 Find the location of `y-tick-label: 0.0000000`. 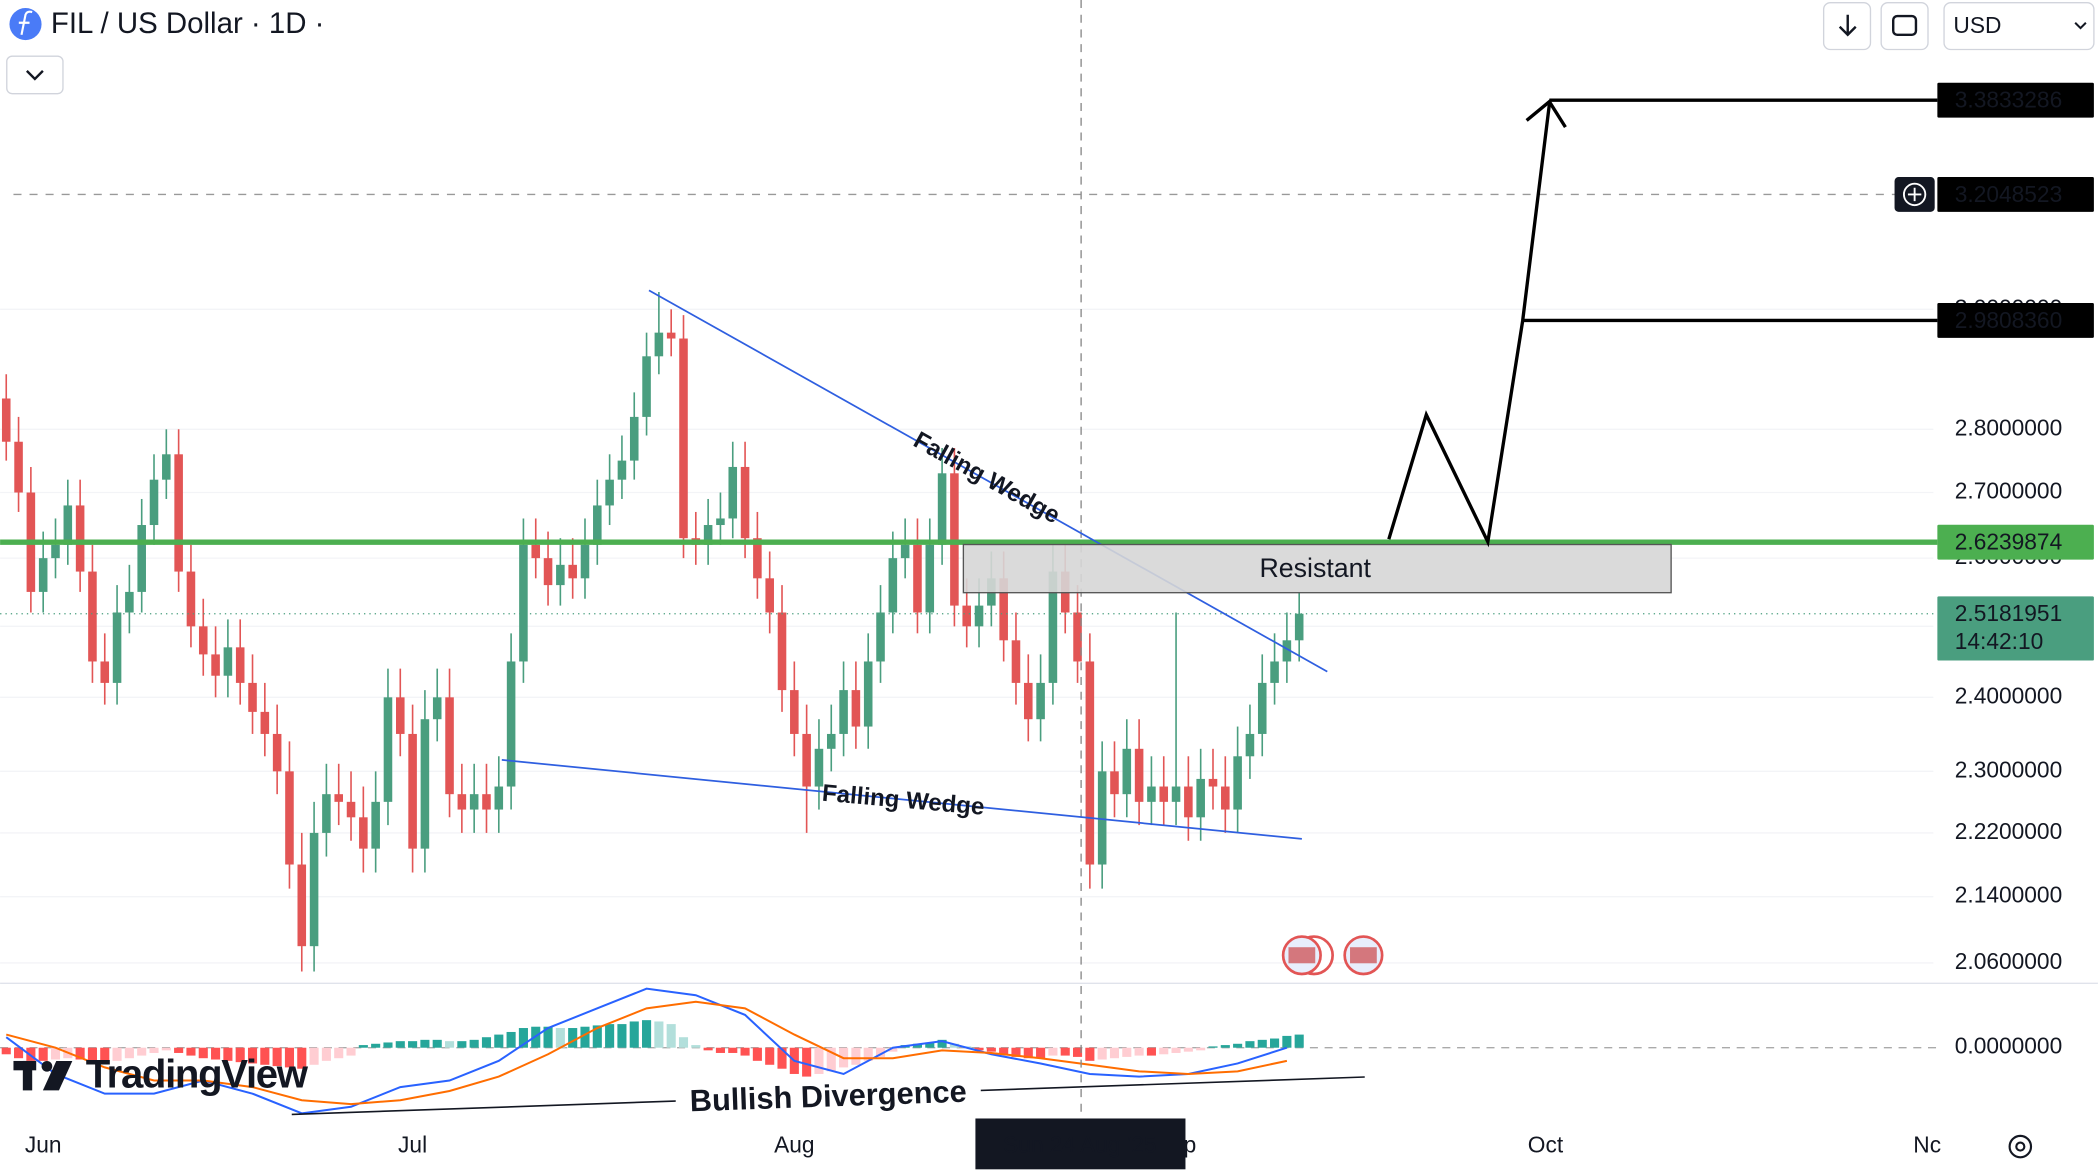

y-tick-label: 0.0000000 is located at coordinates (2008, 1046).